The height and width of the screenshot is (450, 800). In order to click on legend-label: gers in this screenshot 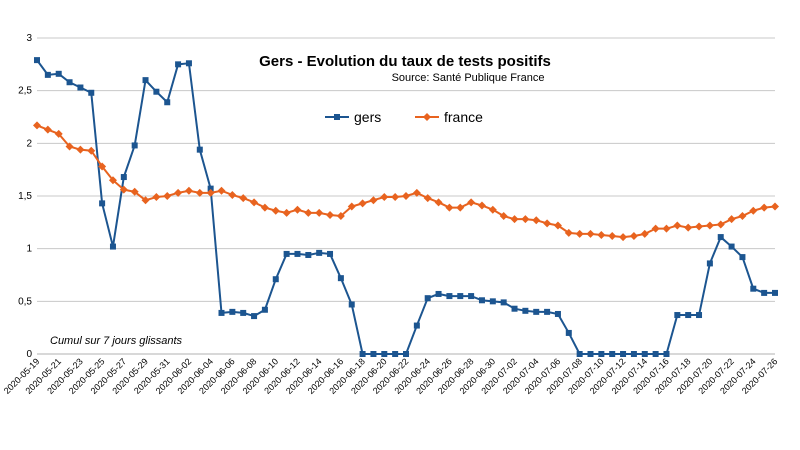, I will do `click(367, 117)`.